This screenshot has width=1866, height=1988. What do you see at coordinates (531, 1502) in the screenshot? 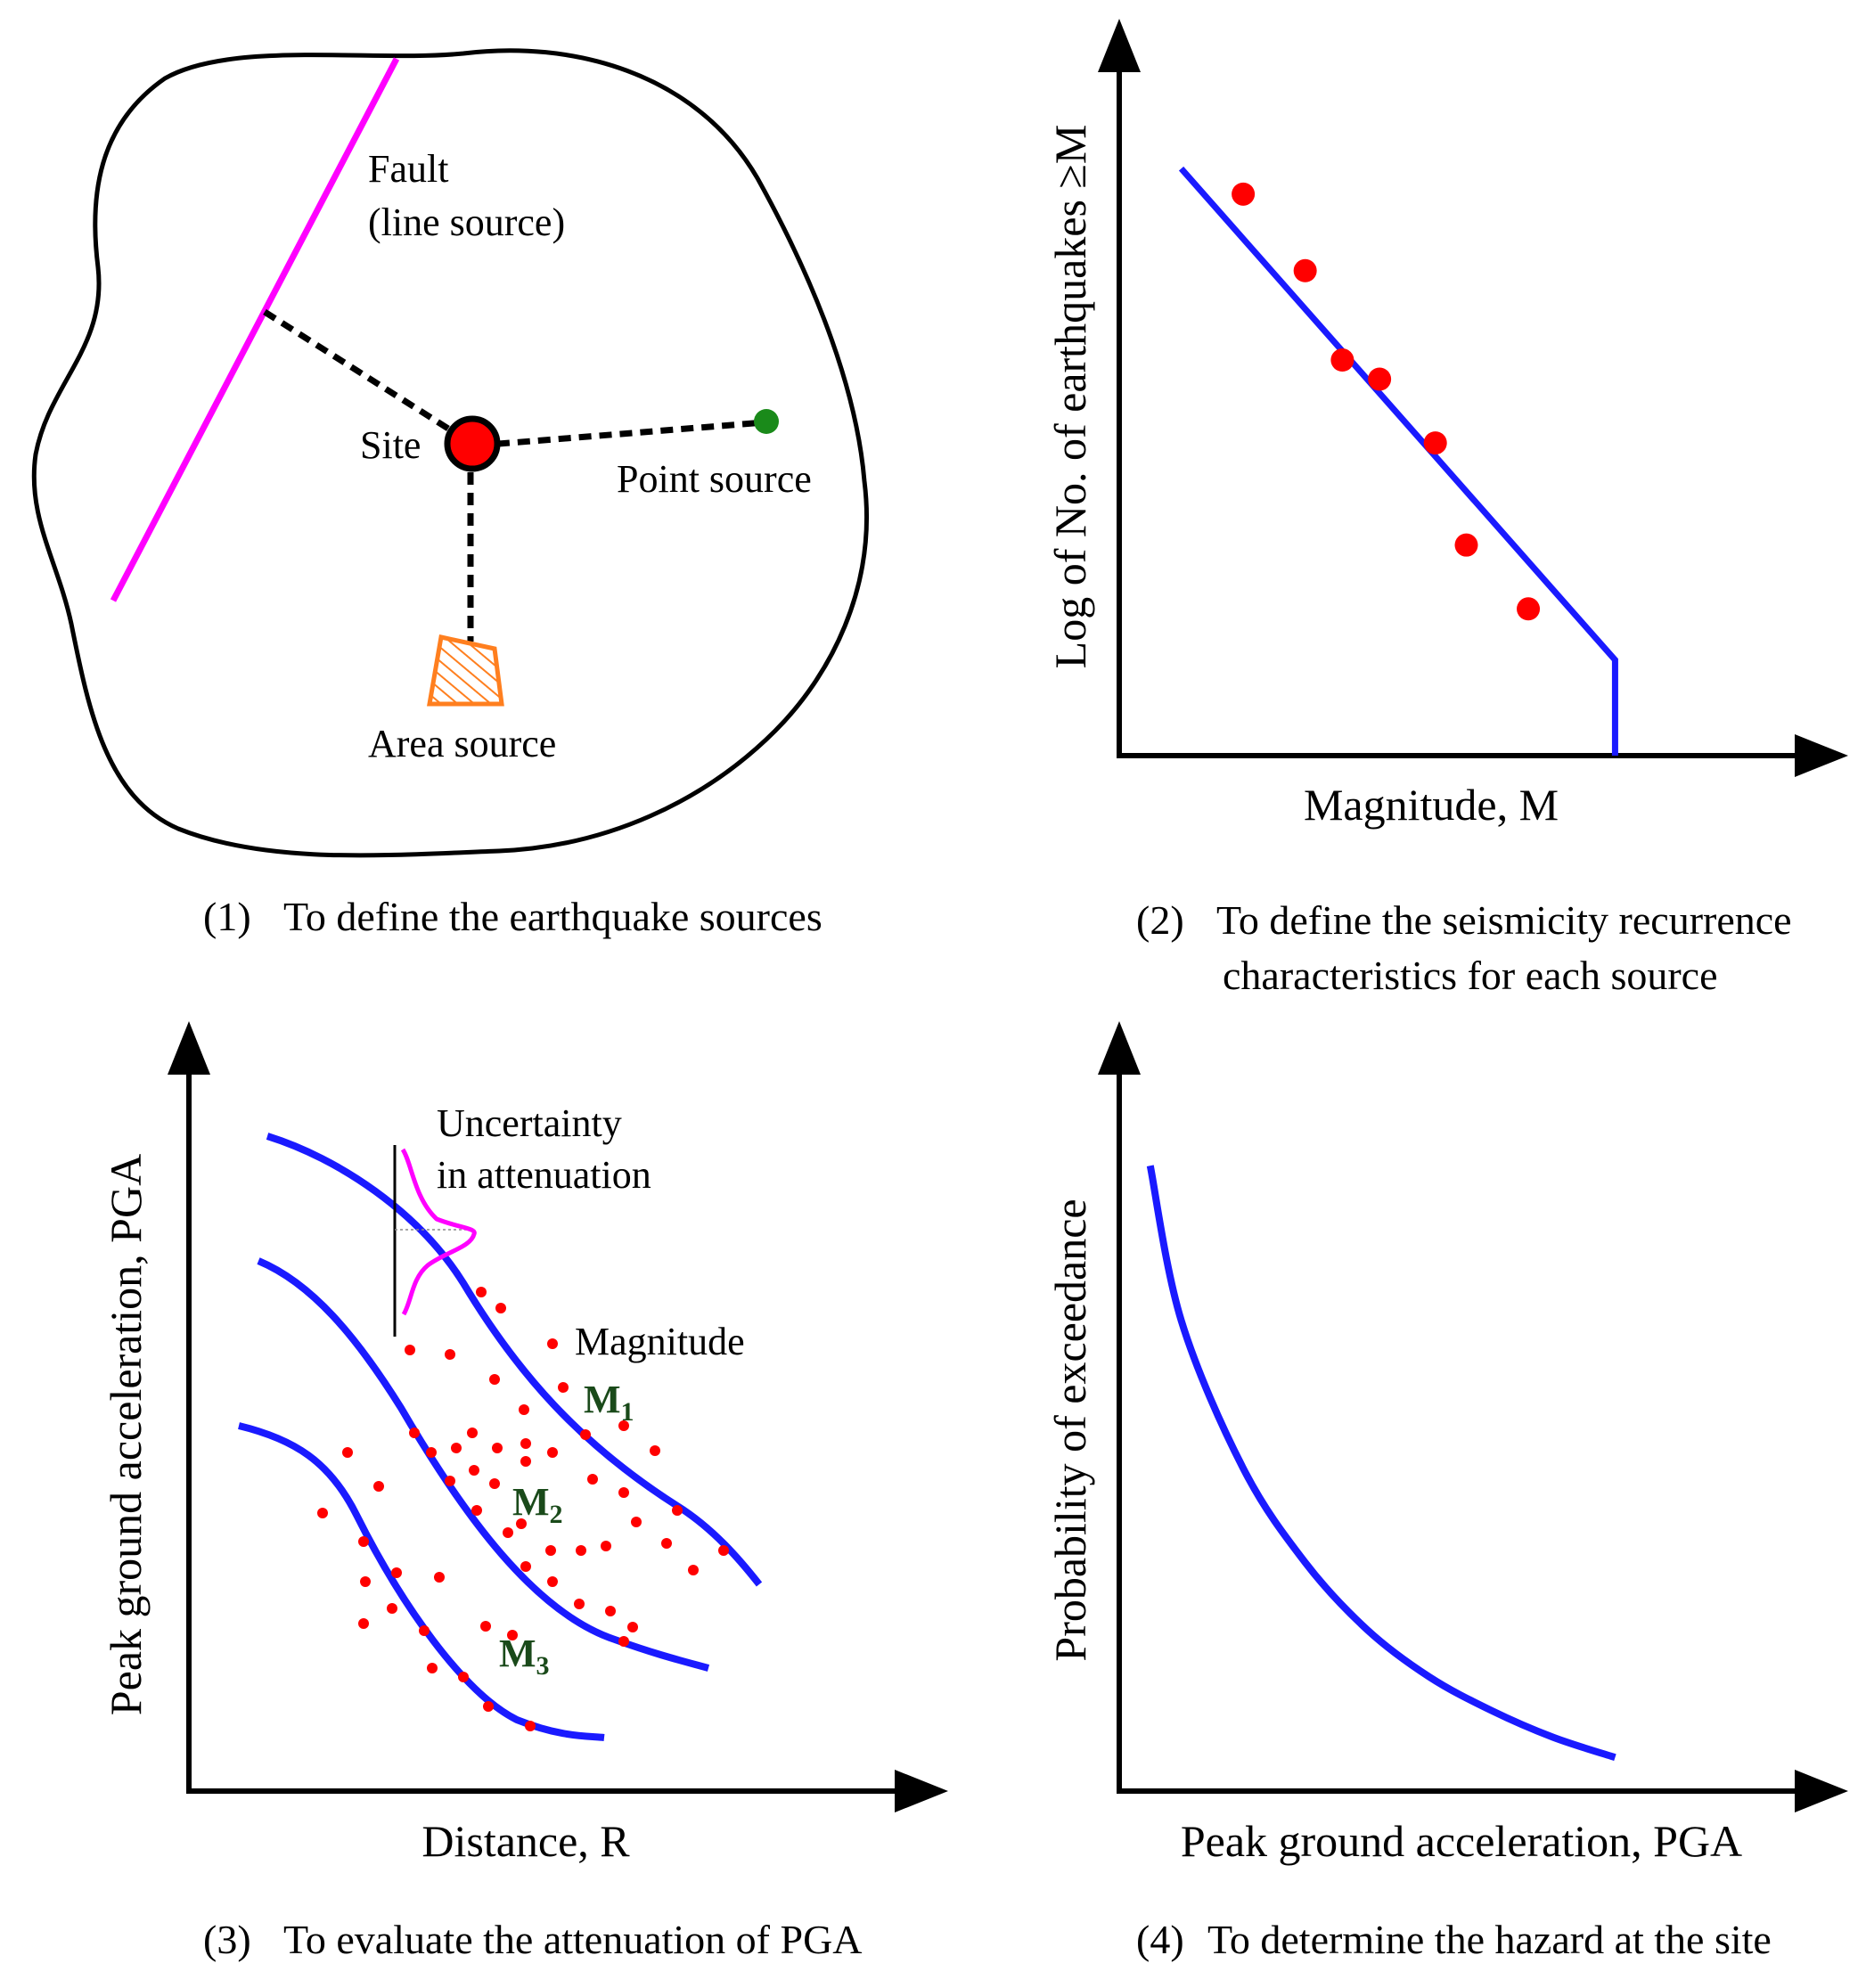
I see `m2-main: M` at bounding box center [531, 1502].